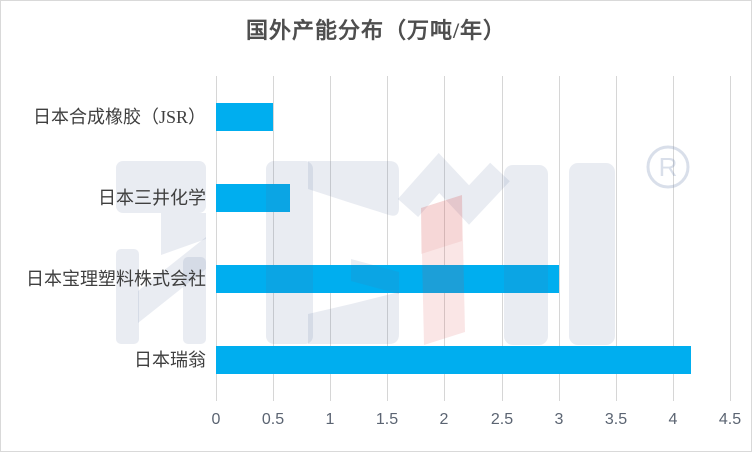 The image size is (752, 452). Describe the element at coordinates (376, 30) in the screenshot. I see `chart-title: 国外产能分布（万吨/年）` at that location.